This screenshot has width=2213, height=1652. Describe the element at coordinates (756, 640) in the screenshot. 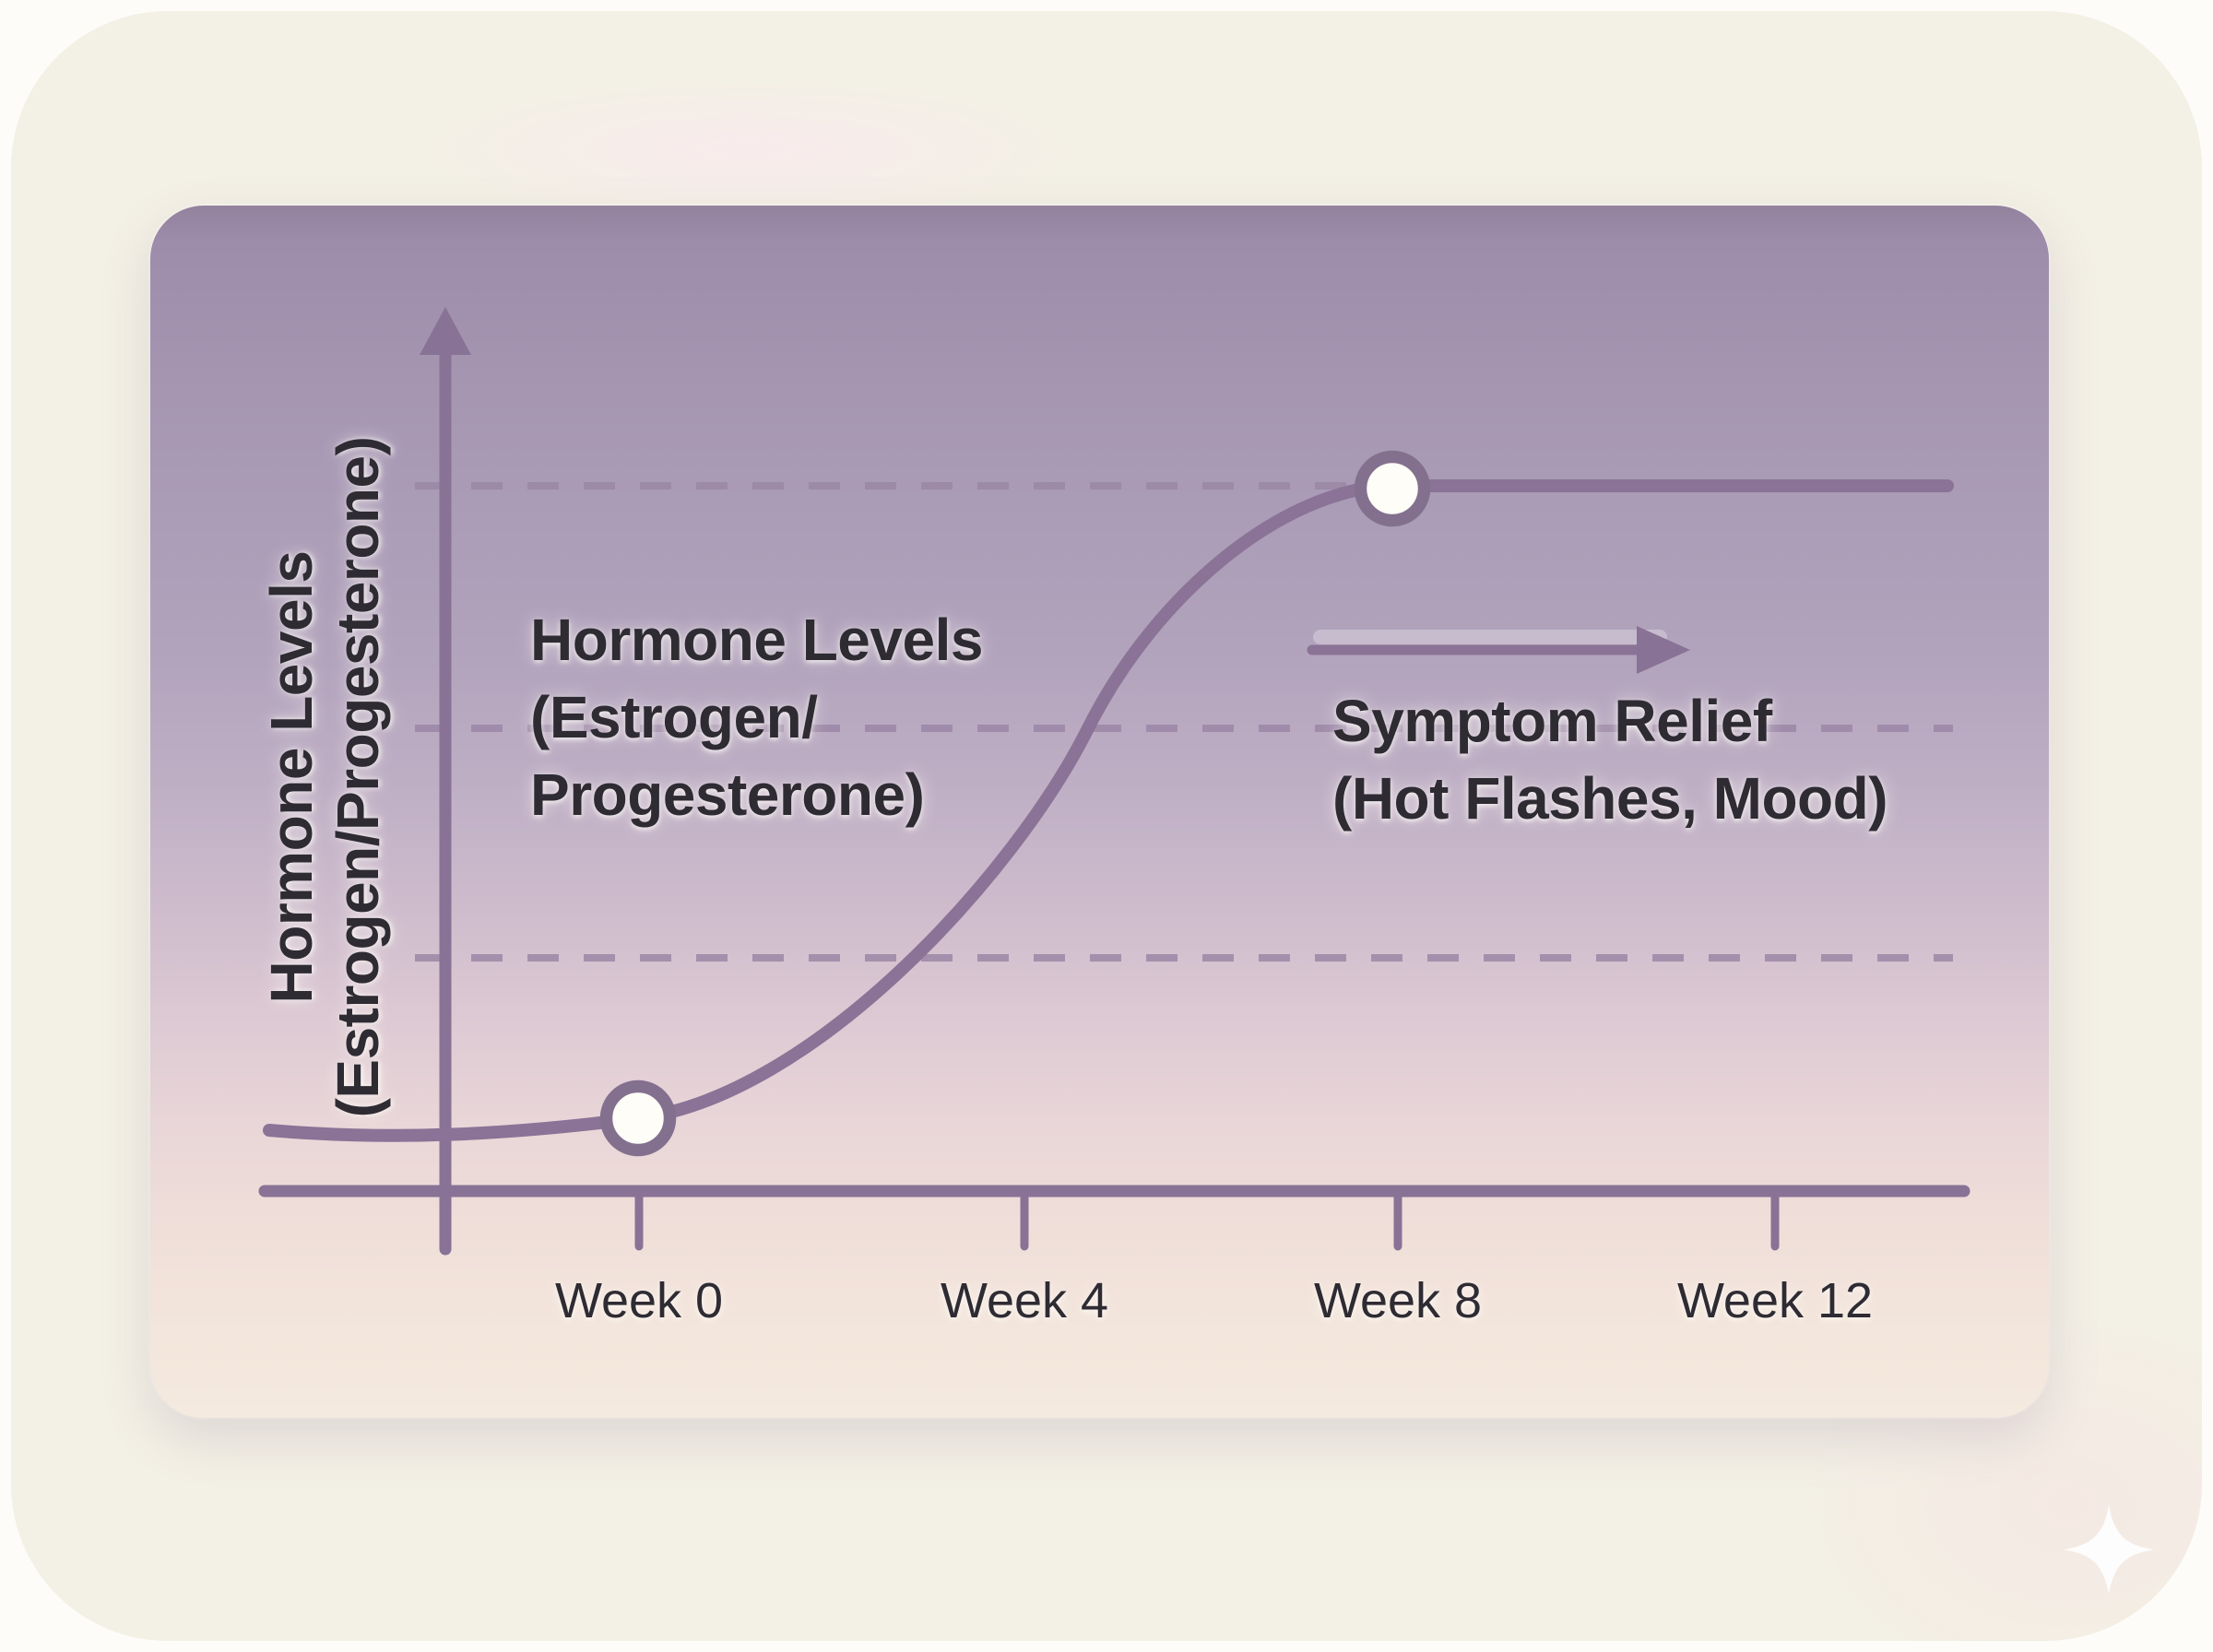

I see `annotation-hormone-line1: Hormone Levels` at that location.